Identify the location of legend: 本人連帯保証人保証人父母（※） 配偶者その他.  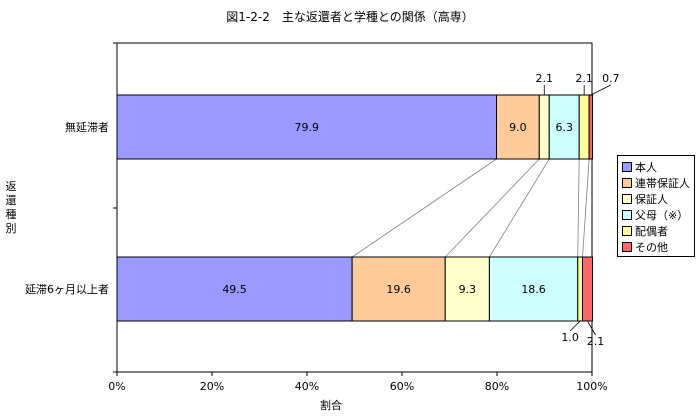
(656, 206).